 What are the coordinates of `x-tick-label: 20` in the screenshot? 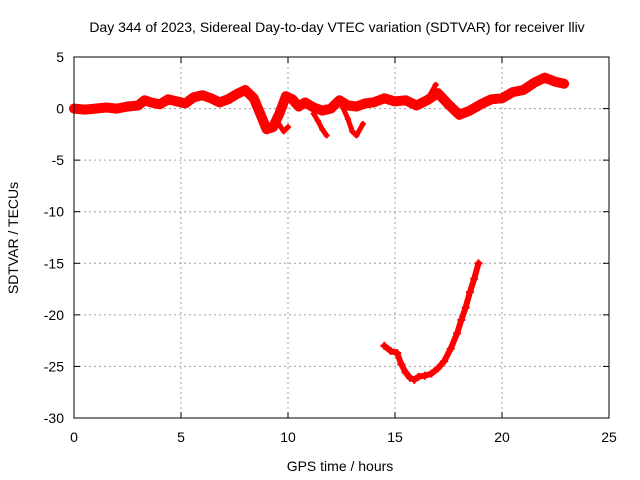 It's located at (502, 437).